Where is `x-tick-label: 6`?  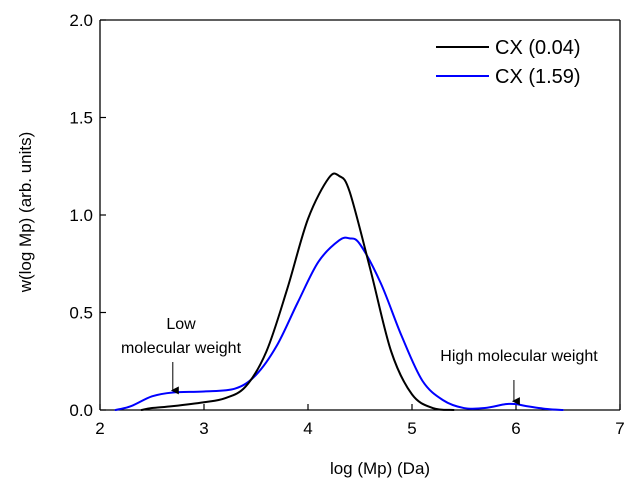 x-tick-label: 6 is located at coordinates (515, 428).